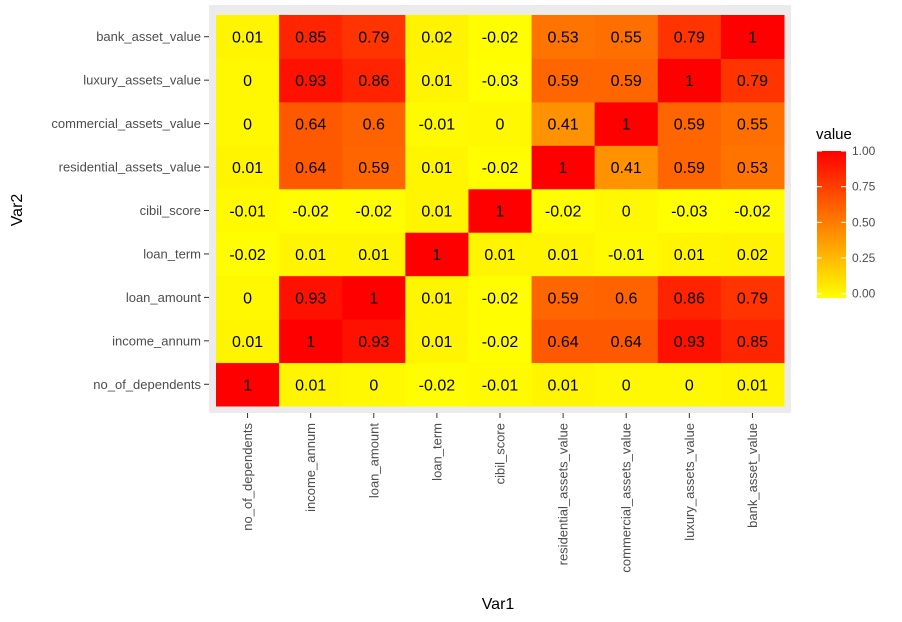 This screenshot has width=902, height=622. What do you see at coordinates (626, 498) in the screenshot?
I see `x-tick-label: commercial_assets_value` at bounding box center [626, 498].